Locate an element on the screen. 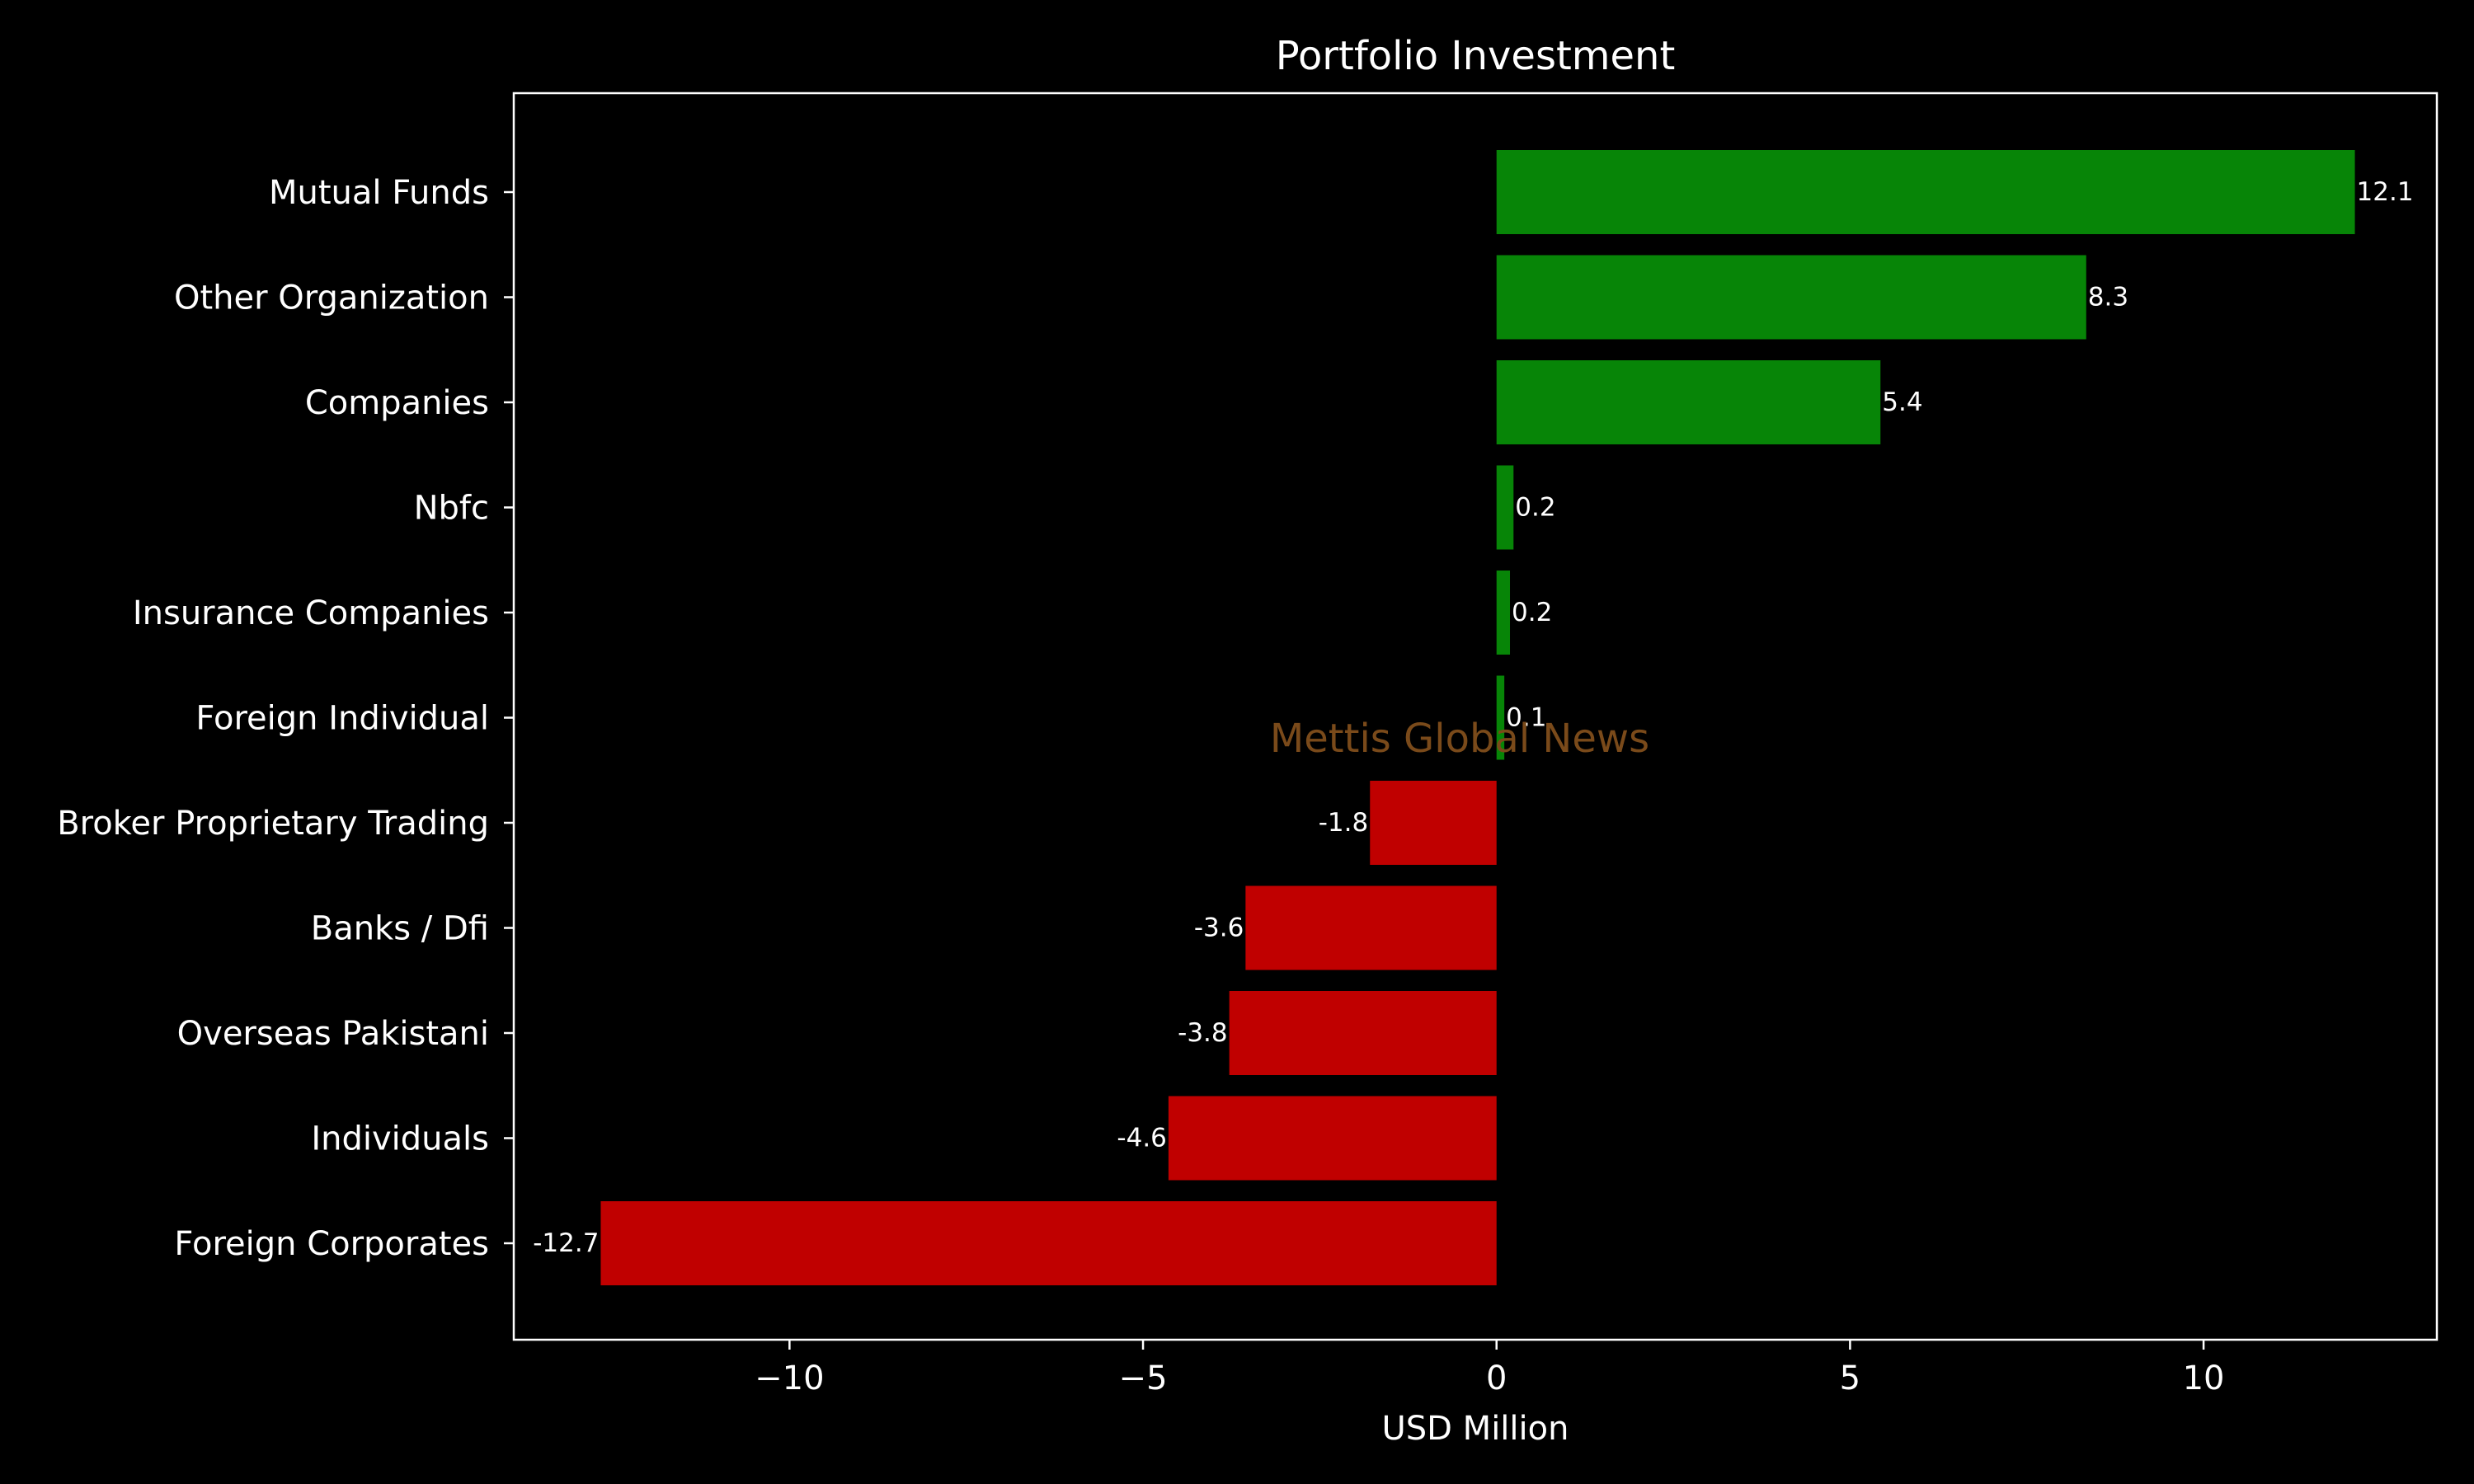 This screenshot has width=2474, height=1484. x-ticks-group: −10 −5 0 5 10 is located at coordinates (1490, 1368).